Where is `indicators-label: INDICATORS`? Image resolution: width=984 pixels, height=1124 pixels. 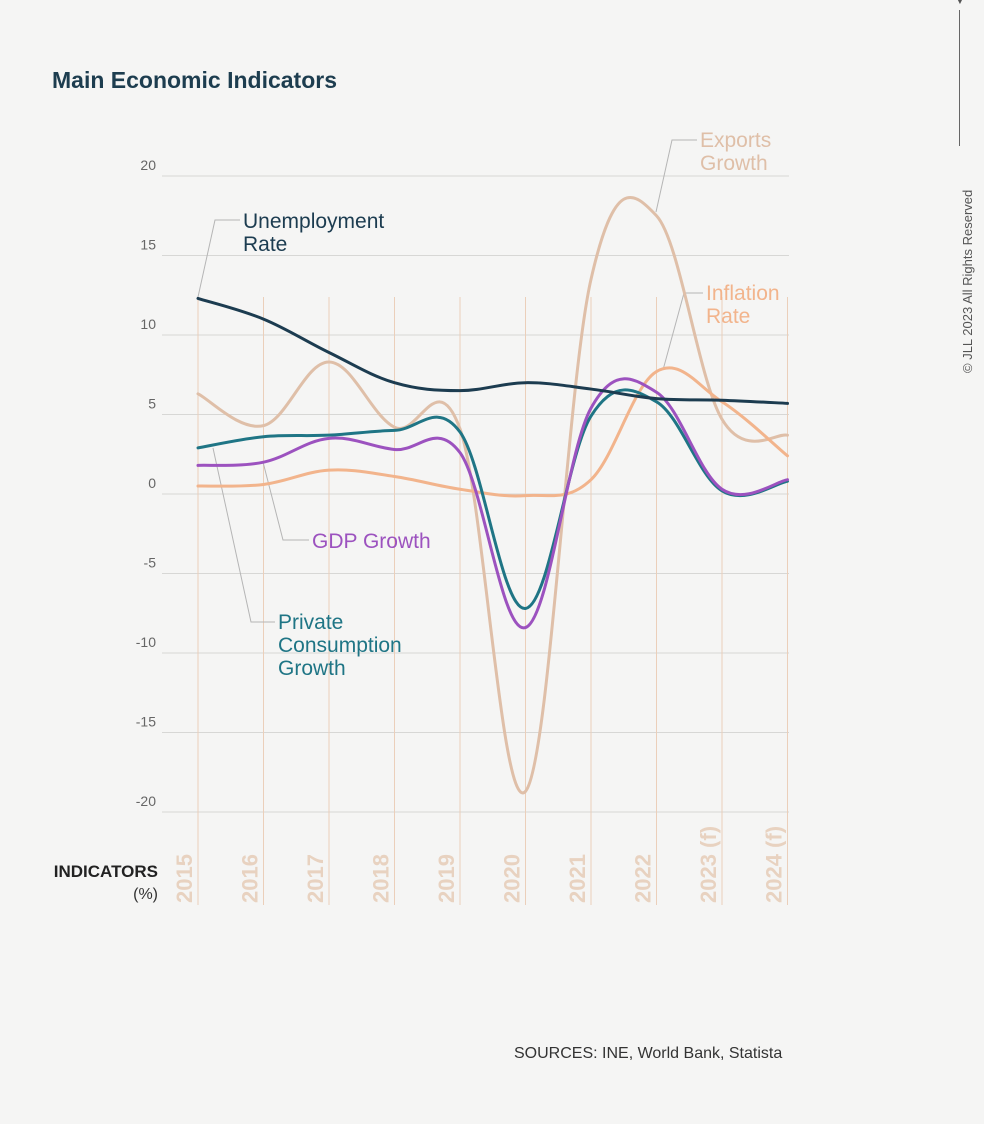 indicators-label: INDICATORS is located at coordinates (105, 871).